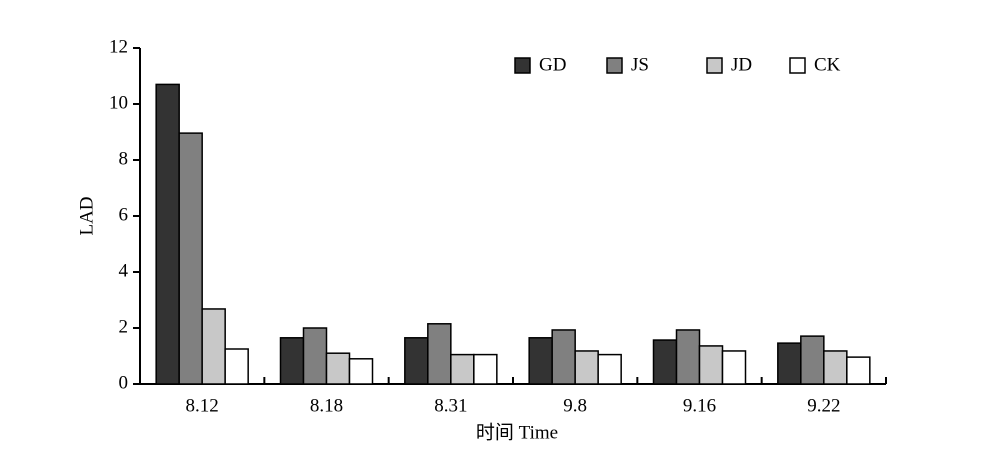 The width and height of the screenshot is (982, 473). I want to click on y-tick-label: 10, so click(118, 102).